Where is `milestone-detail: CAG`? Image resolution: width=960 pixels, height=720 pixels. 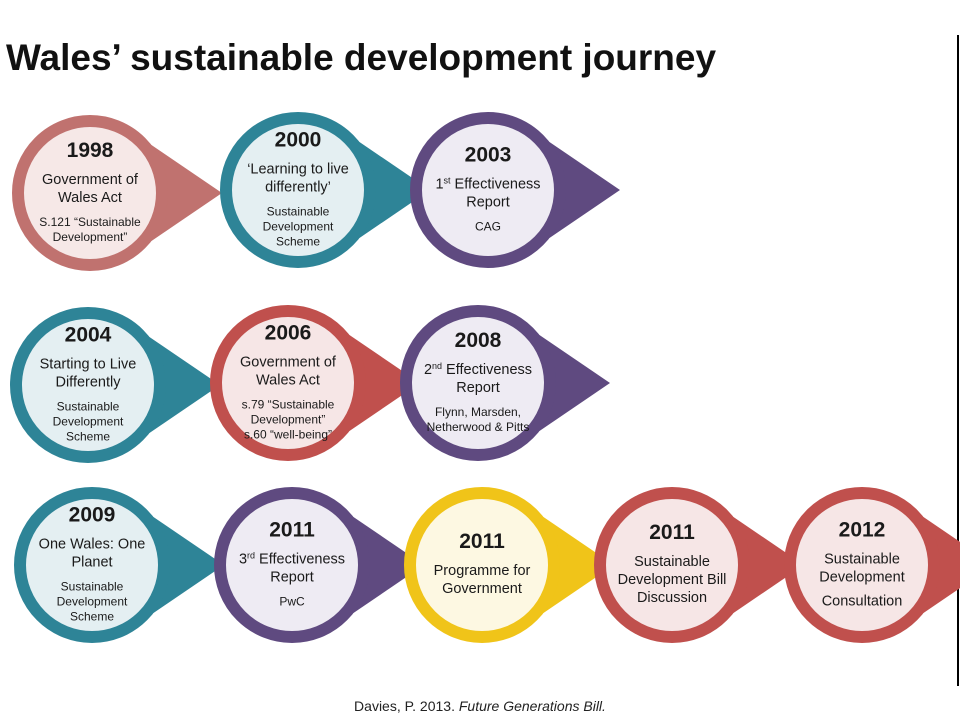
milestone-detail: CAG is located at coordinates (488, 227).